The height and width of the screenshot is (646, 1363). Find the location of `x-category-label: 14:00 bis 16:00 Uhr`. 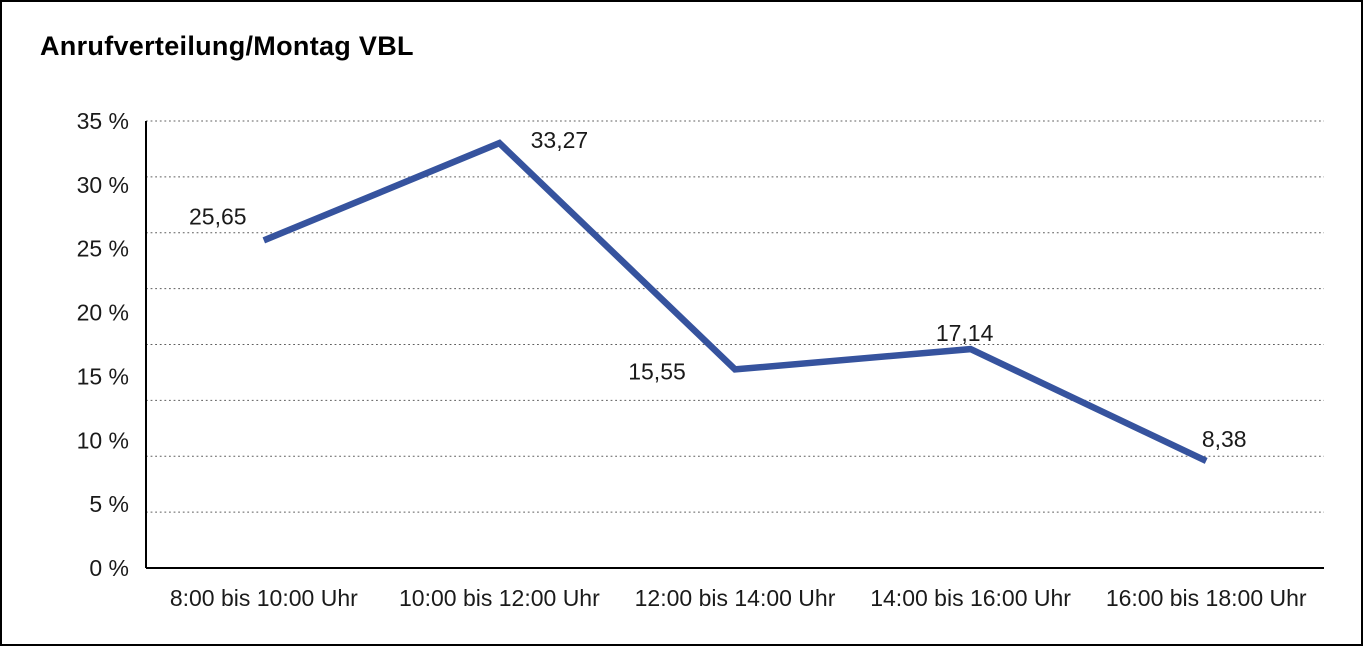

x-category-label: 14:00 bis 16:00 Uhr is located at coordinates (970, 598).